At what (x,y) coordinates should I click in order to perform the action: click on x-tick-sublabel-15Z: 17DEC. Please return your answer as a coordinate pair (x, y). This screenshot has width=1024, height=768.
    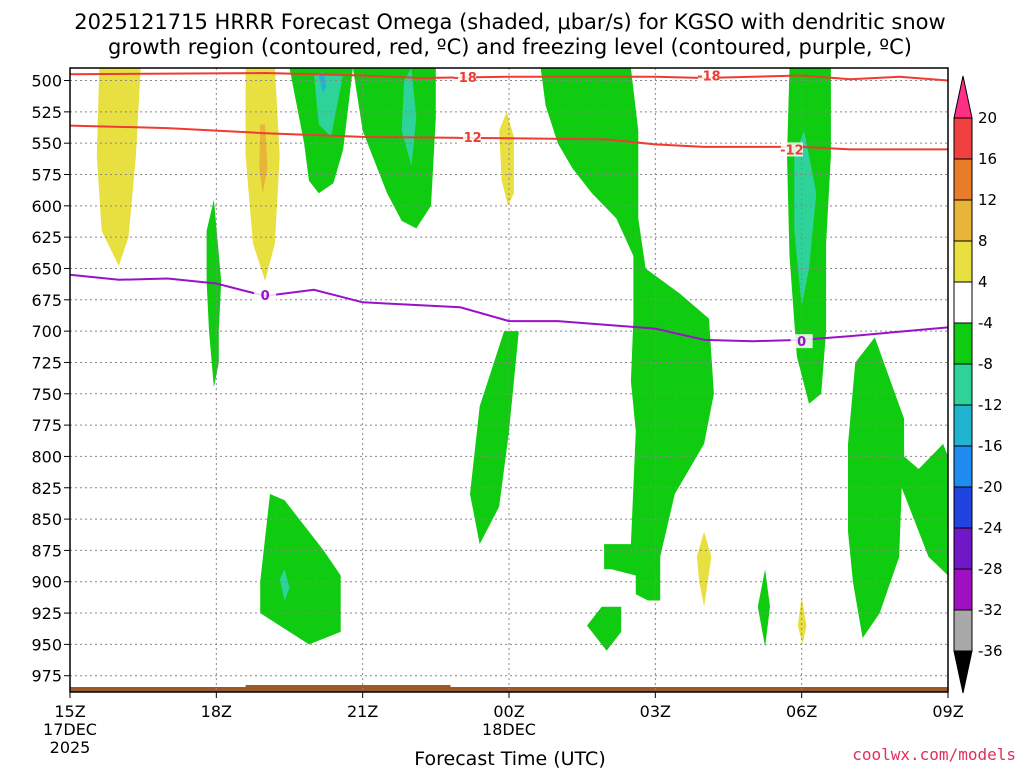
    Looking at the image, I should click on (70, 729).